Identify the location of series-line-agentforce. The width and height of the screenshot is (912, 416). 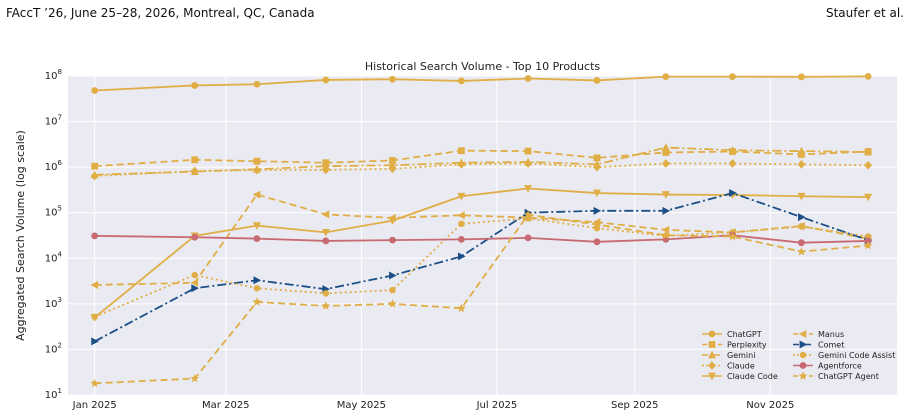
(481, 239).